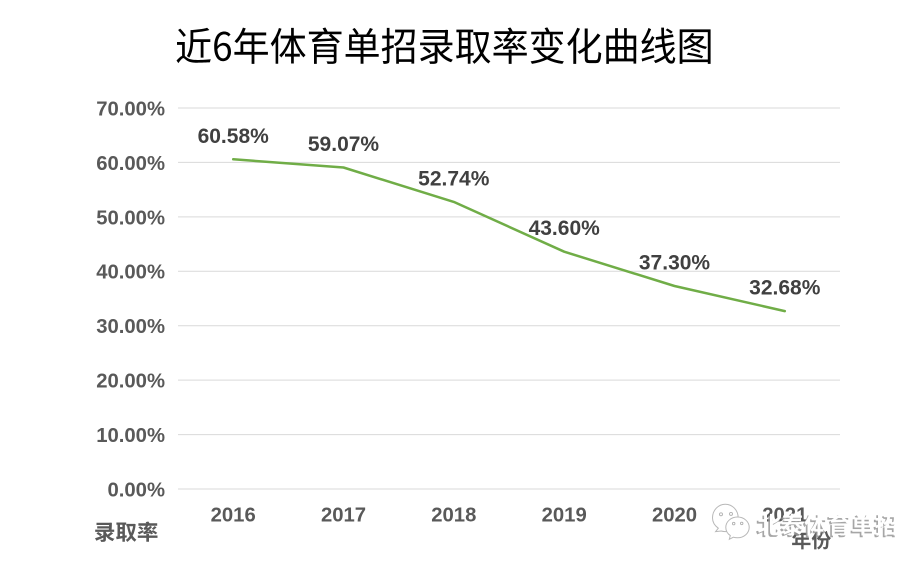  Describe the element at coordinates (454, 178) in the screenshot. I see `svg-text: 52.74%` at that location.